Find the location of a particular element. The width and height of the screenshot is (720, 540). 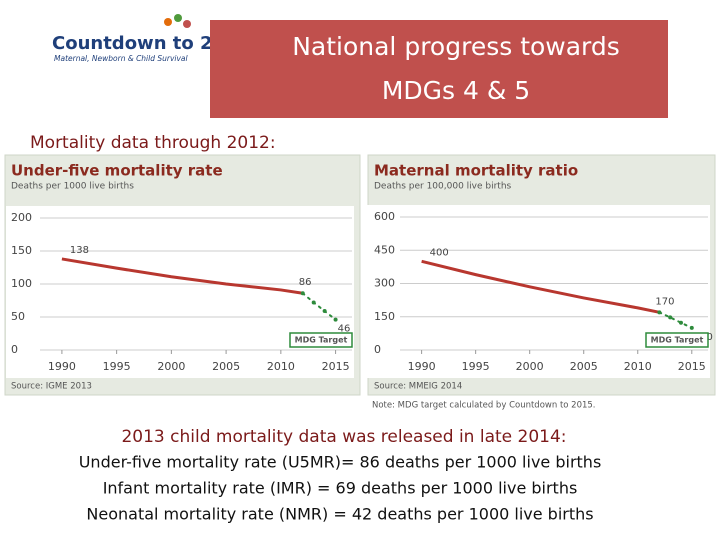

logo-subtitle: Maternal, Newborn & Child Survival is located at coordinates (121, 58).